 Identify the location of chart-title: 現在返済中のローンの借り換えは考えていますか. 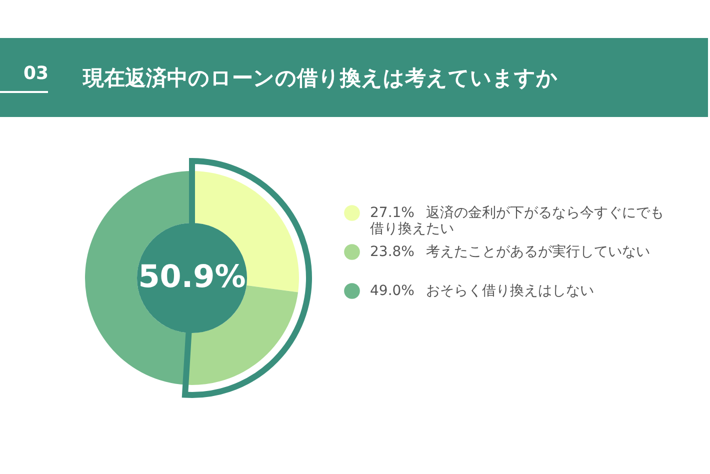
(320, 78).